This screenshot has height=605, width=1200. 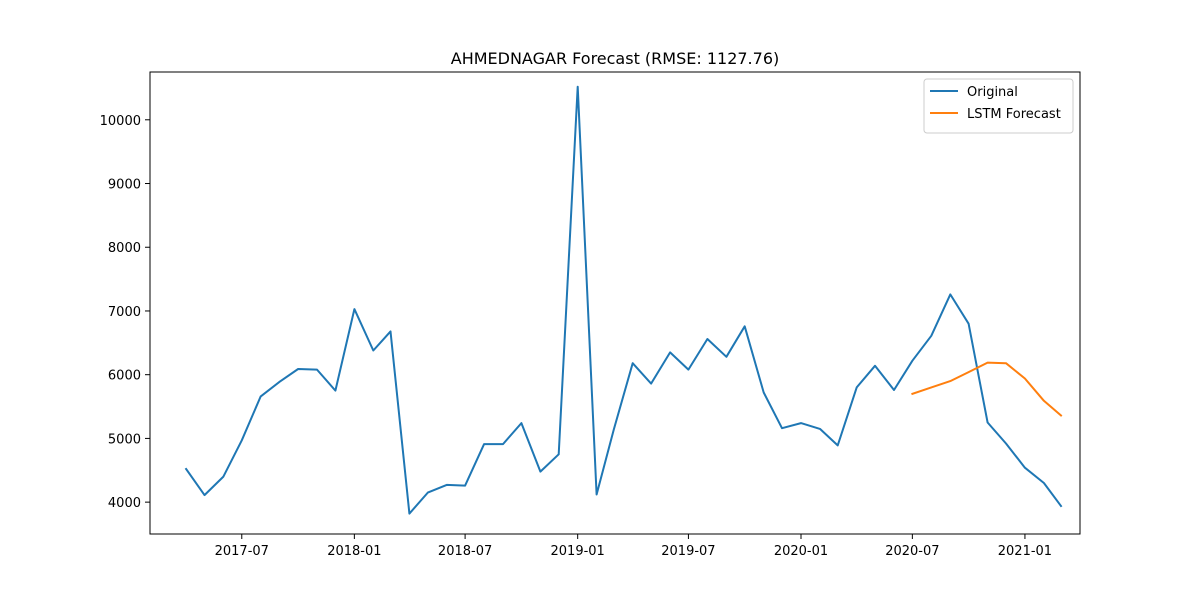 I want to click on y-tick-label: 9000, so click(x=124, y=185).